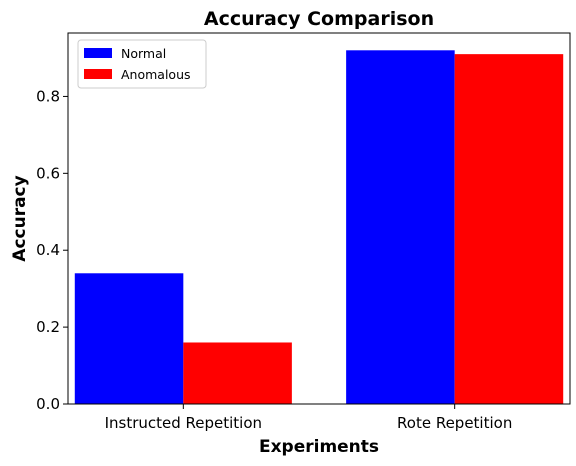 Image resolution: width=576 pixels, height=466 pixels. Describe the element at coordinates (98, 53) in the screenshot. I see `legend-swatch-normal` at that location.